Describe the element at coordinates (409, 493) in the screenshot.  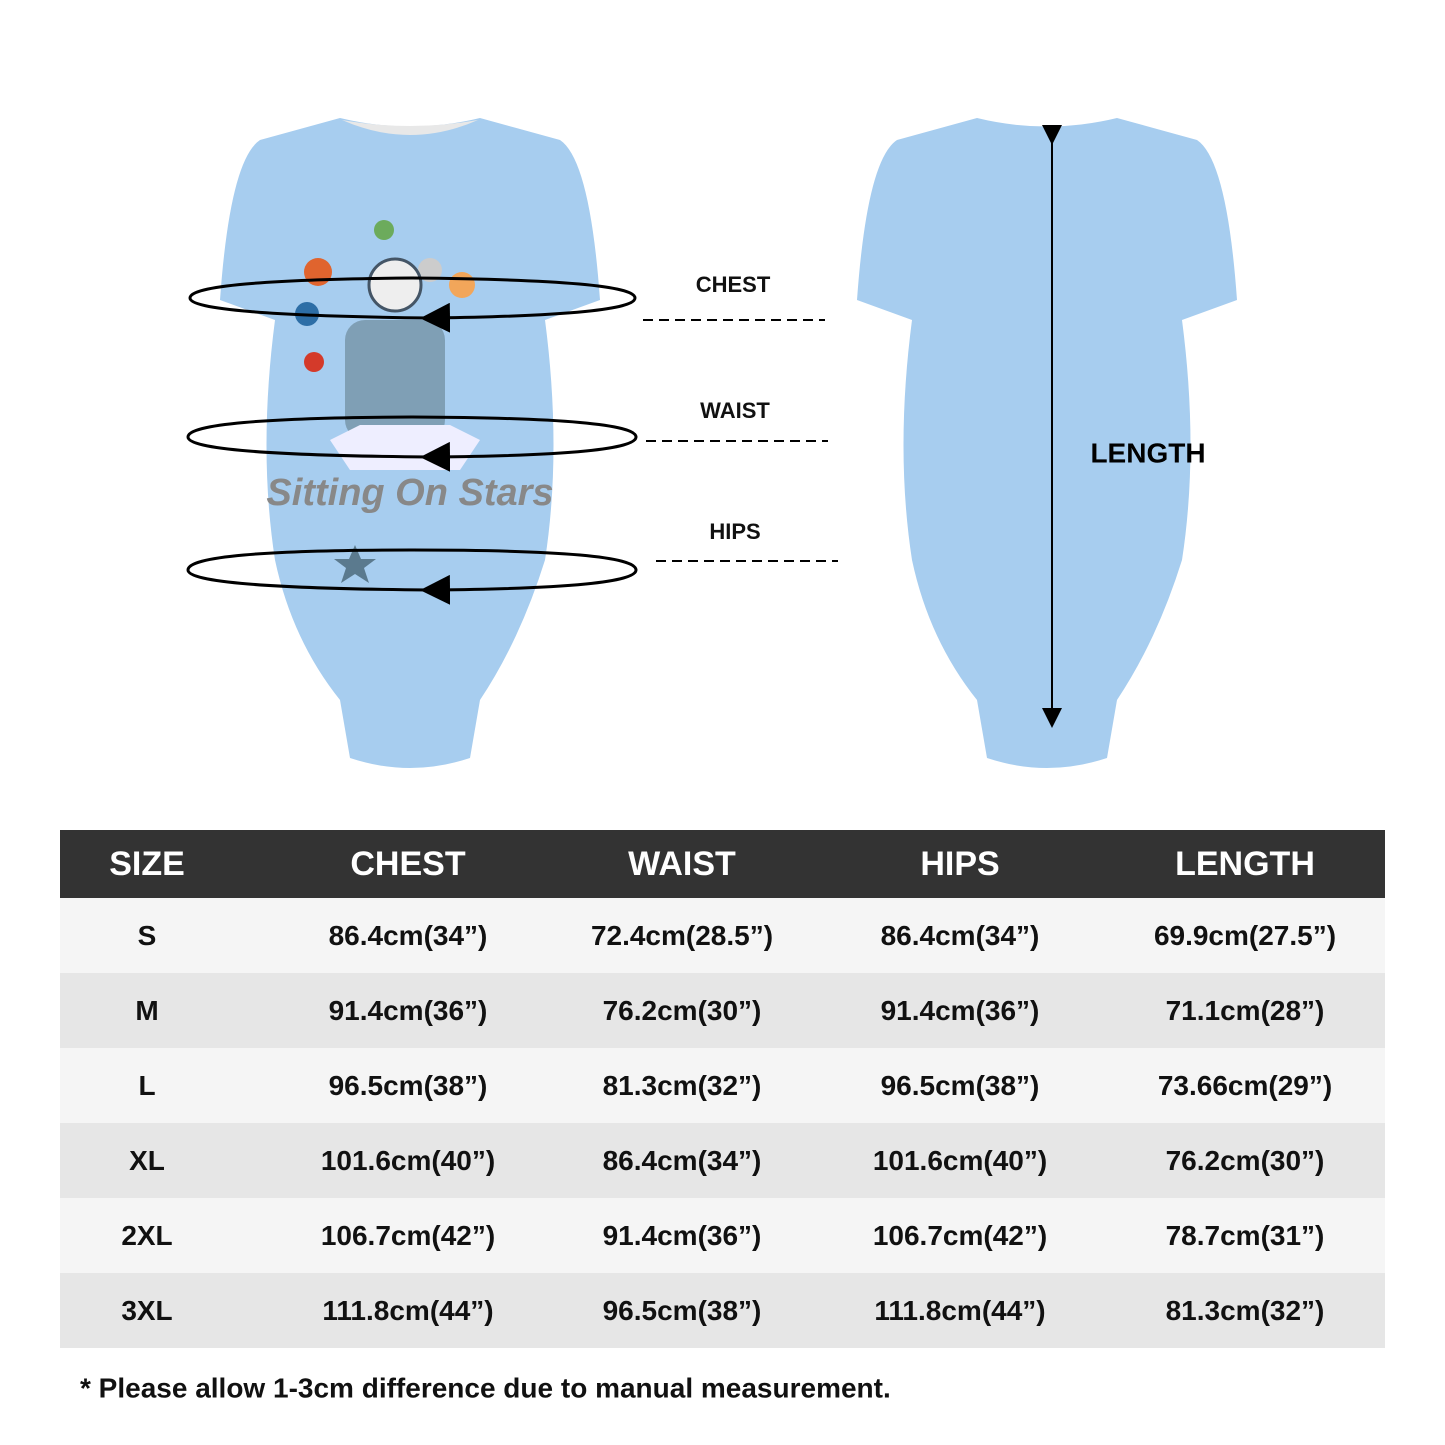
I see `print-text: Sitting On Stars` at that location.